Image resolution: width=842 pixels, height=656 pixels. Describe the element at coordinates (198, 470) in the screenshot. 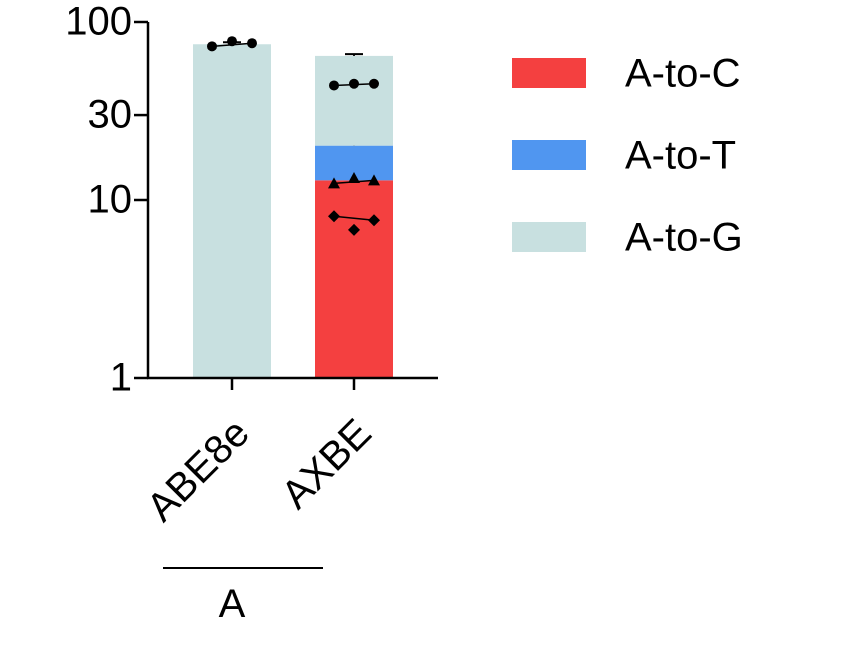

I see `x-tick-label: ABE8e` at that location.